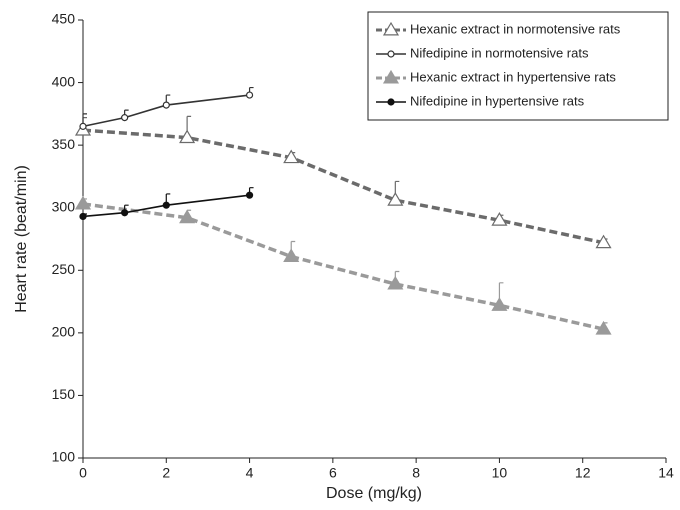  Describe the element at coordinates (666, 473) in the screenshot. I see `x-tick-label: 14` at that location.